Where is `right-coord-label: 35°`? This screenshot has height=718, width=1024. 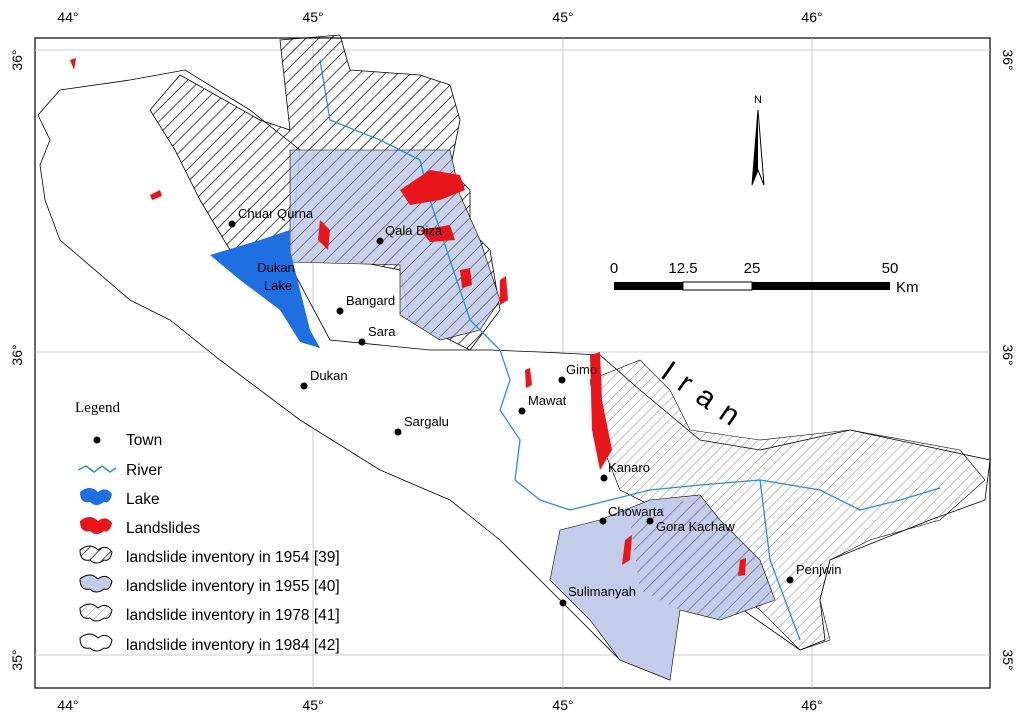 right-coord-label: 35° is located at coordinates (1008, 659).